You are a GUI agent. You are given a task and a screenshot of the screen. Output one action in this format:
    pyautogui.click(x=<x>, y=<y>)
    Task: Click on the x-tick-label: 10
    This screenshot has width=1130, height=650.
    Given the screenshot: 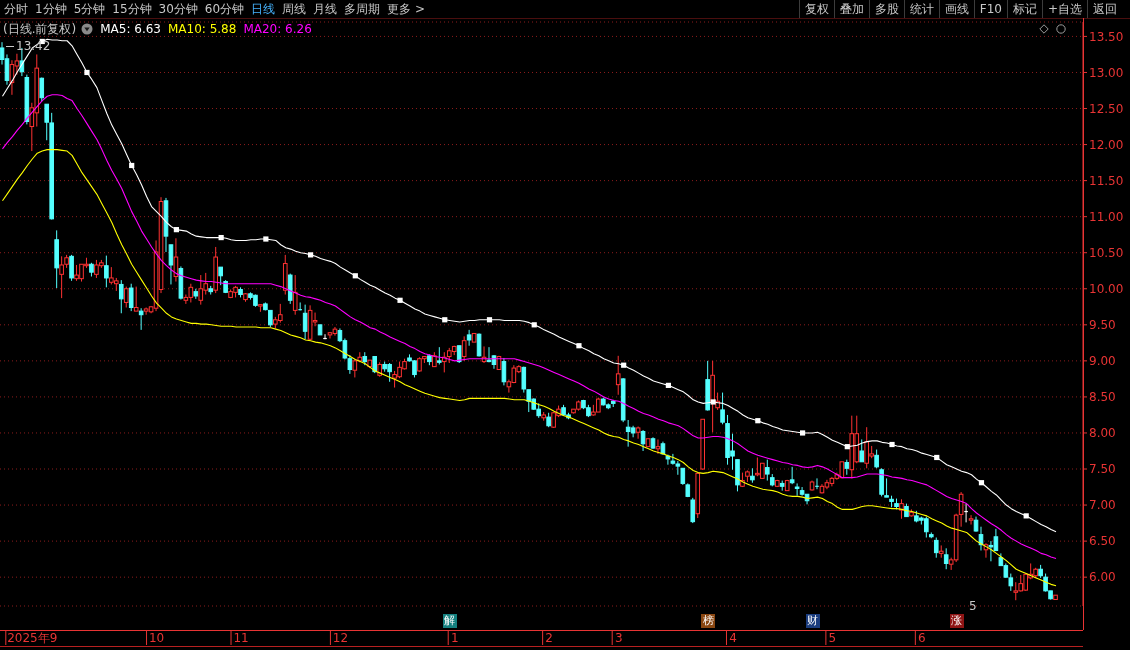 What is the action you would take?
    pyautogui.click(x=156, y=638)
    